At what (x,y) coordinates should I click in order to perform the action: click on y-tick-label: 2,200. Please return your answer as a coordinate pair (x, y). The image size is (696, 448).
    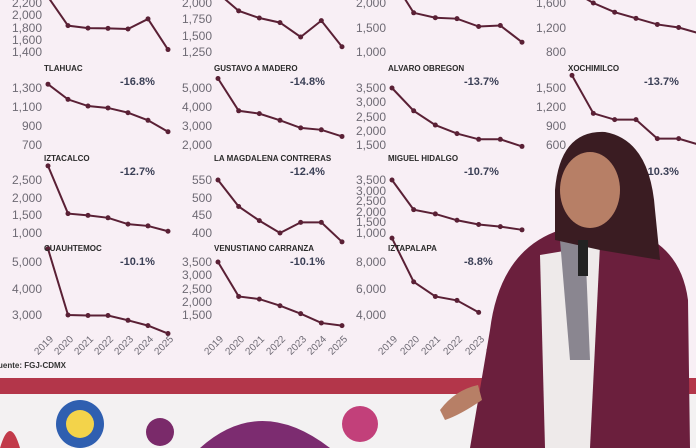
    Looking at the image, I should click on (26, 5).